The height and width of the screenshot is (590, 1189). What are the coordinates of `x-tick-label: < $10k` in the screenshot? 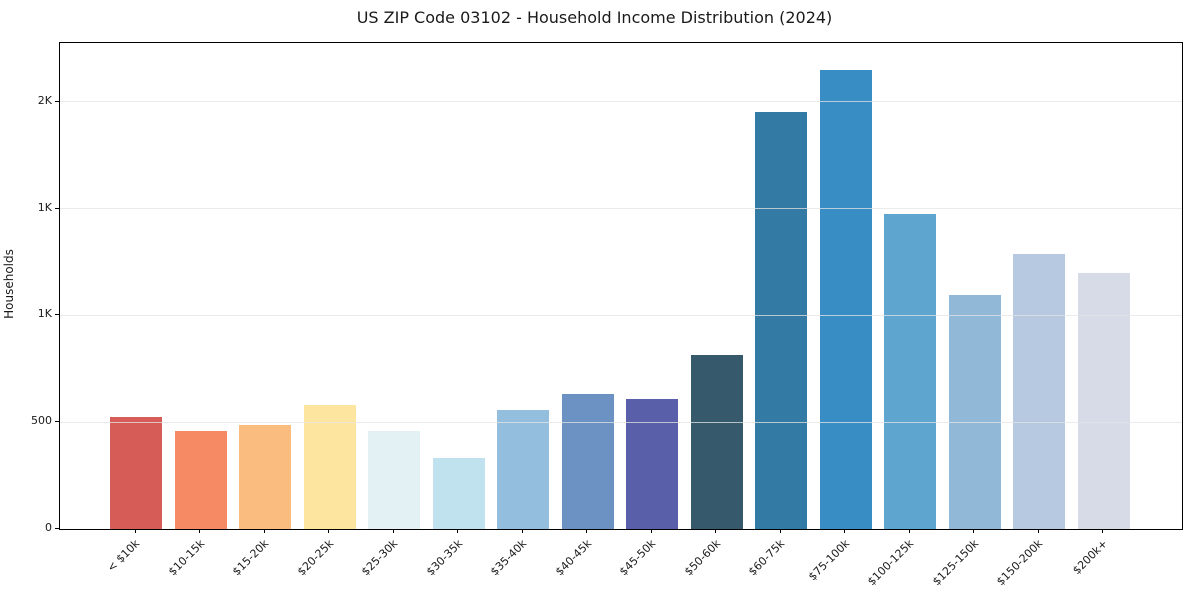 It's located at (123, 556).